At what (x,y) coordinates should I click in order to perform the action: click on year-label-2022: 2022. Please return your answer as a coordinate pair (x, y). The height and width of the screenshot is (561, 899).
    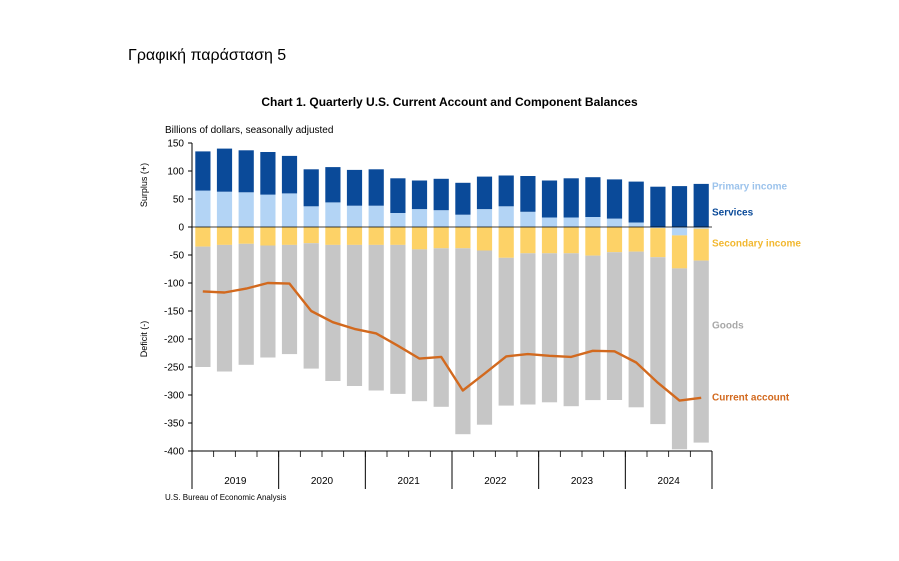
    Looking at the image, I should click on (495, 481).